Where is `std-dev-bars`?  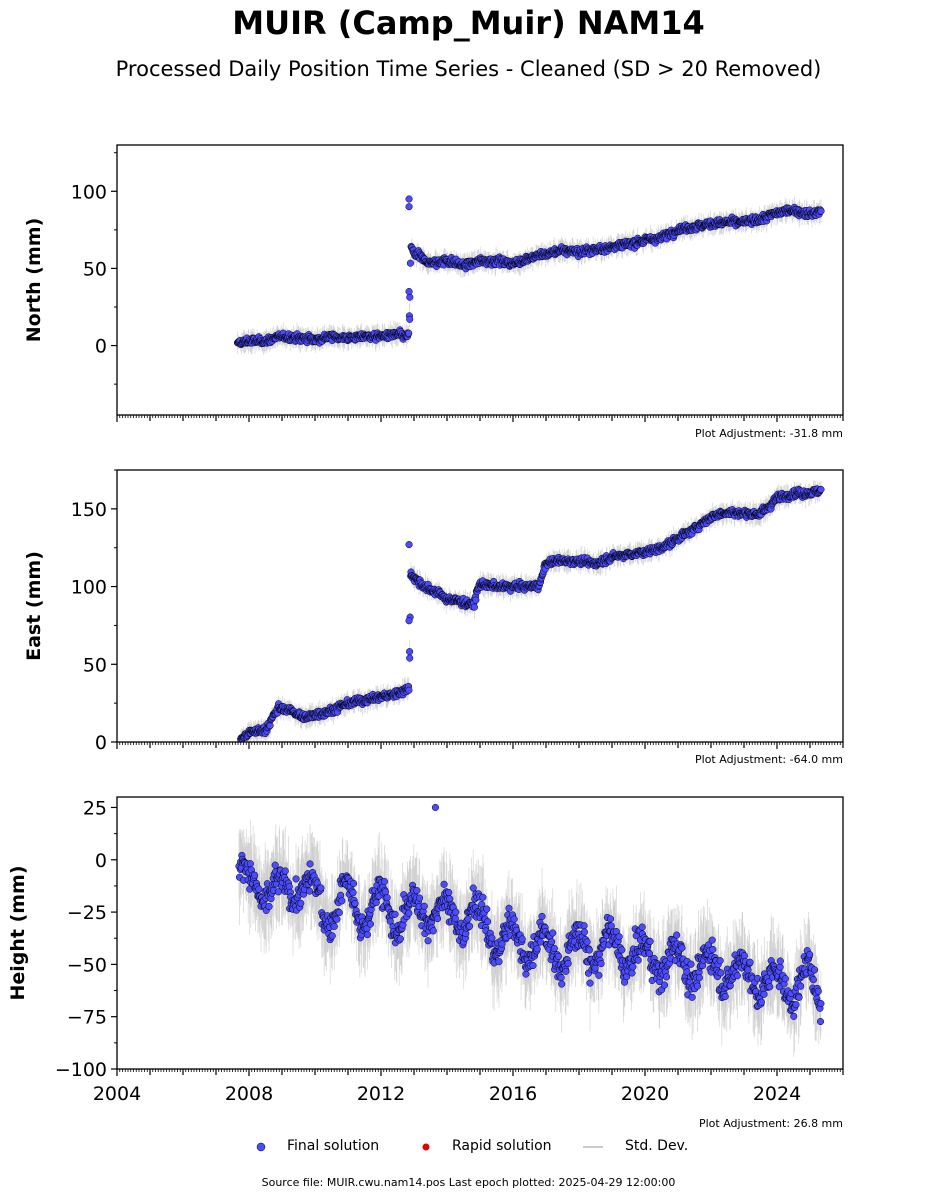 std-dev-bars is located at coordinates (530, 938).